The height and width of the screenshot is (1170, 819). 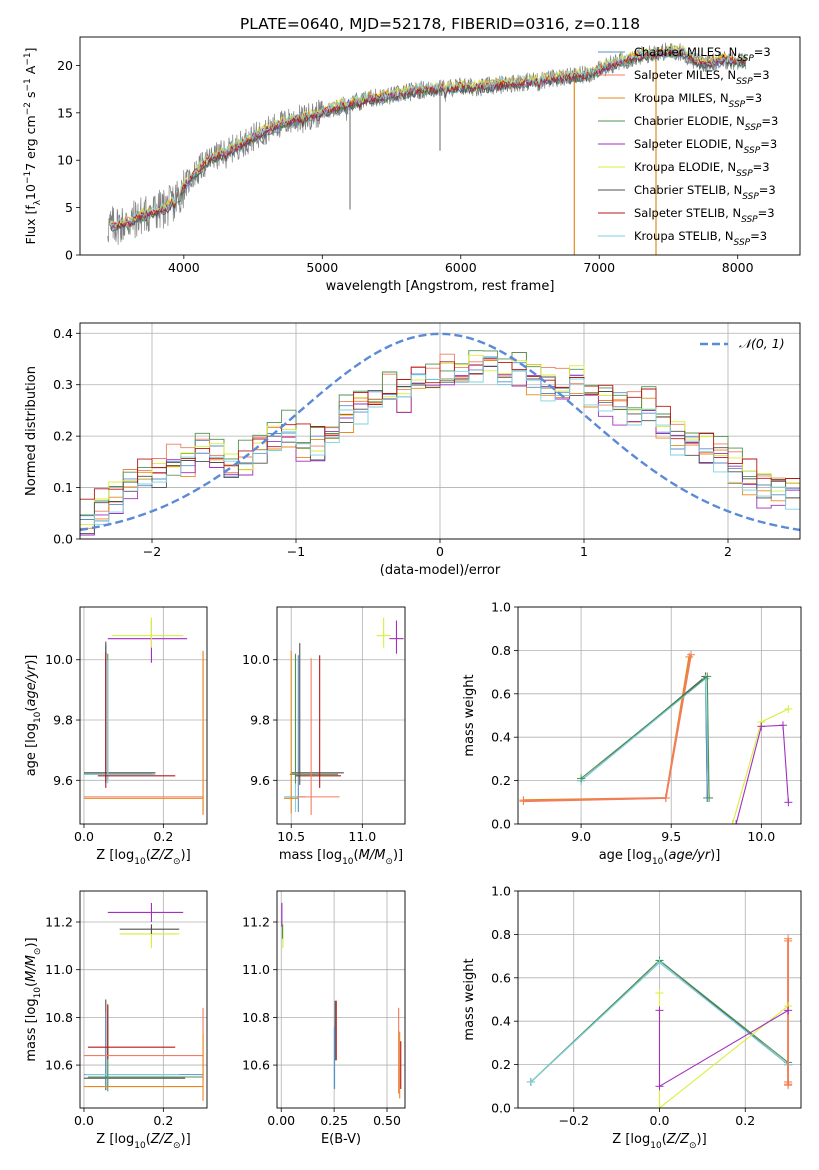 What do you see at coordinates (745, 1120) in the screenshot?
I see `x-tick-label: 0.2` at bounding box center [745, 1120].